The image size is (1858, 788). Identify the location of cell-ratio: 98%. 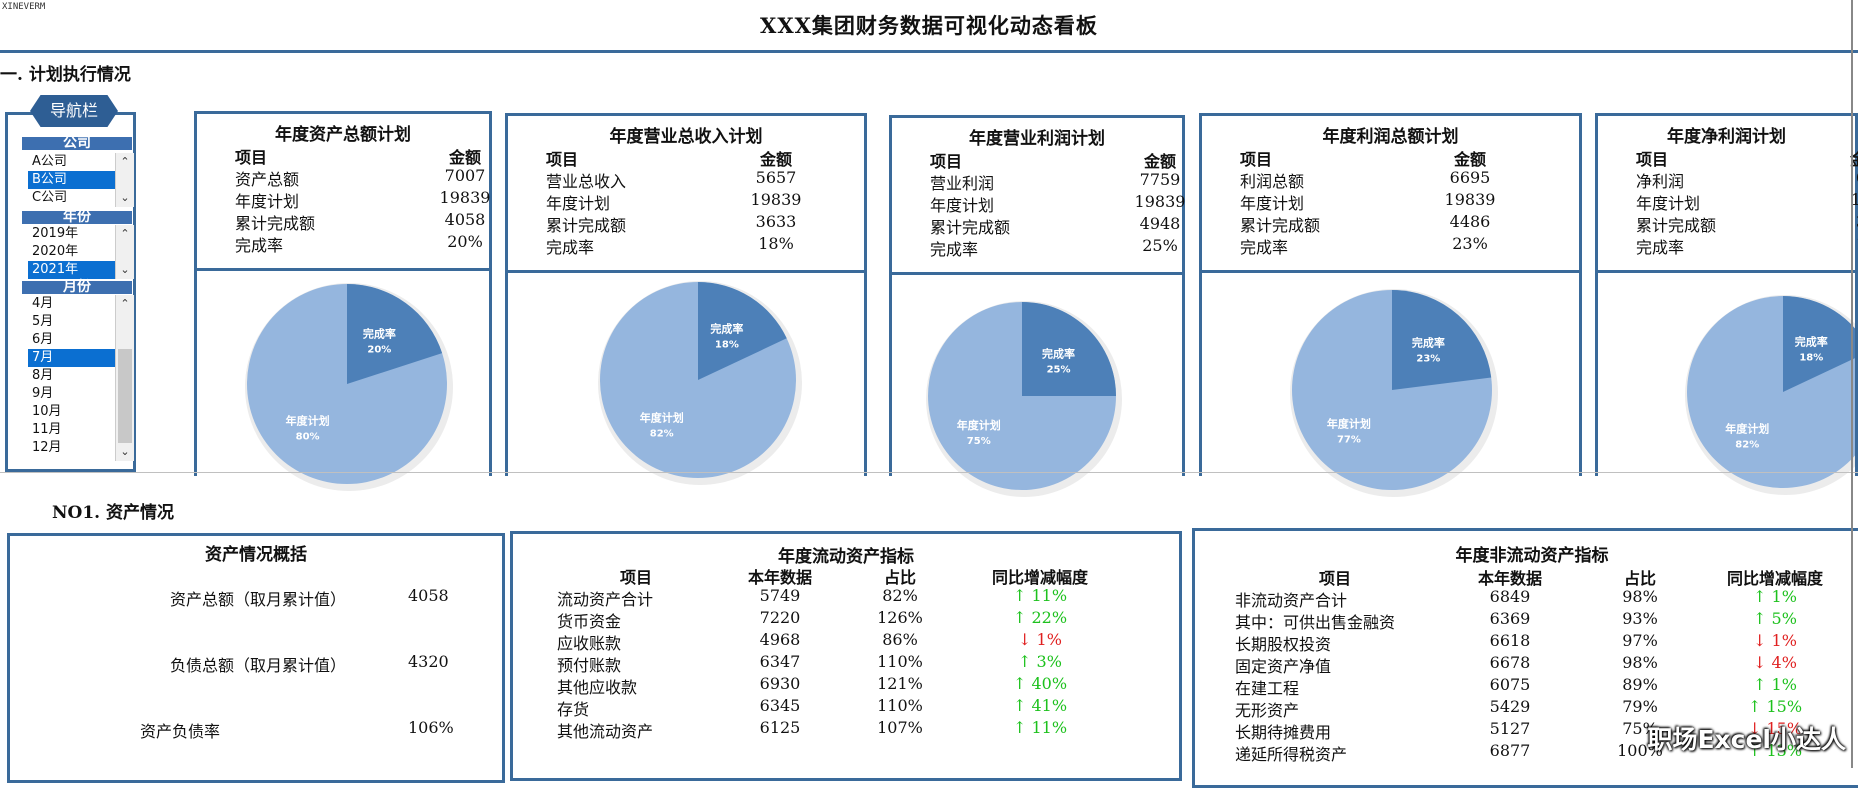
(1640, 596).